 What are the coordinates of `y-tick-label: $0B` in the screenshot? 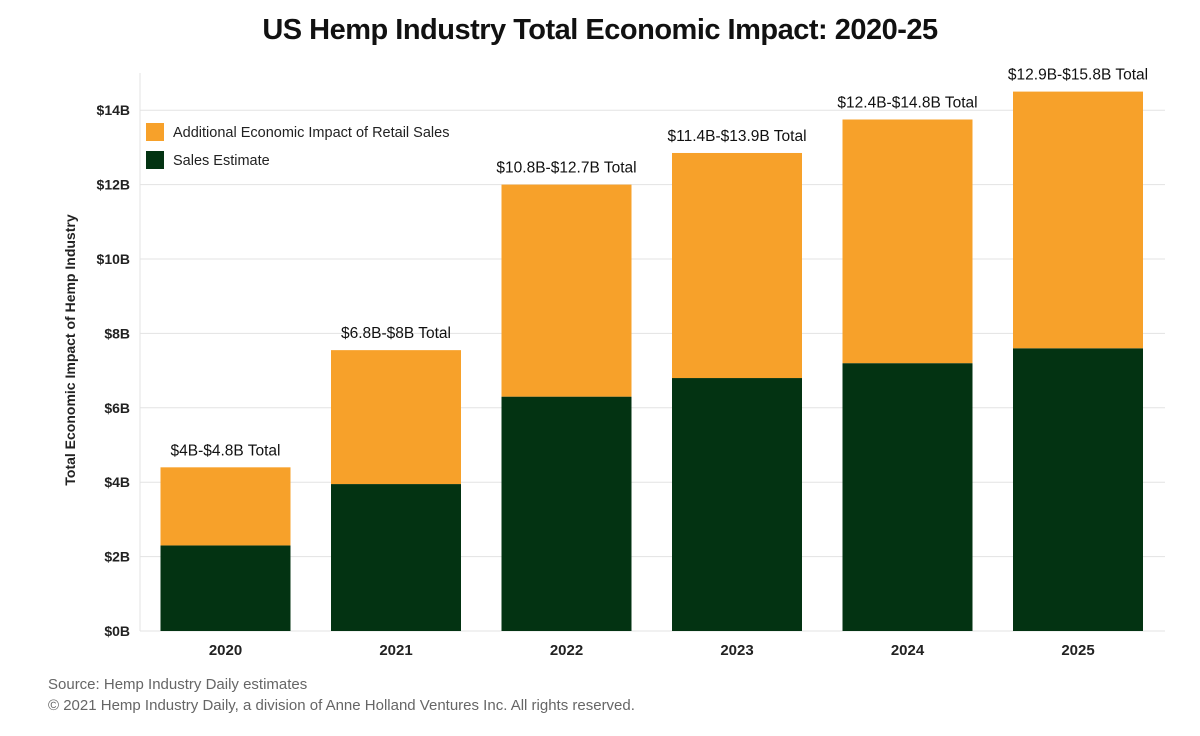 It's located at (117, 631).